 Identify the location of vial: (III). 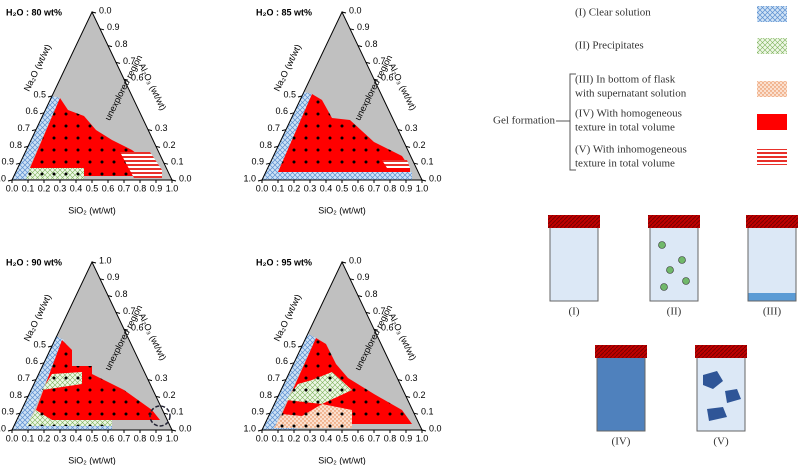
(772, 266).